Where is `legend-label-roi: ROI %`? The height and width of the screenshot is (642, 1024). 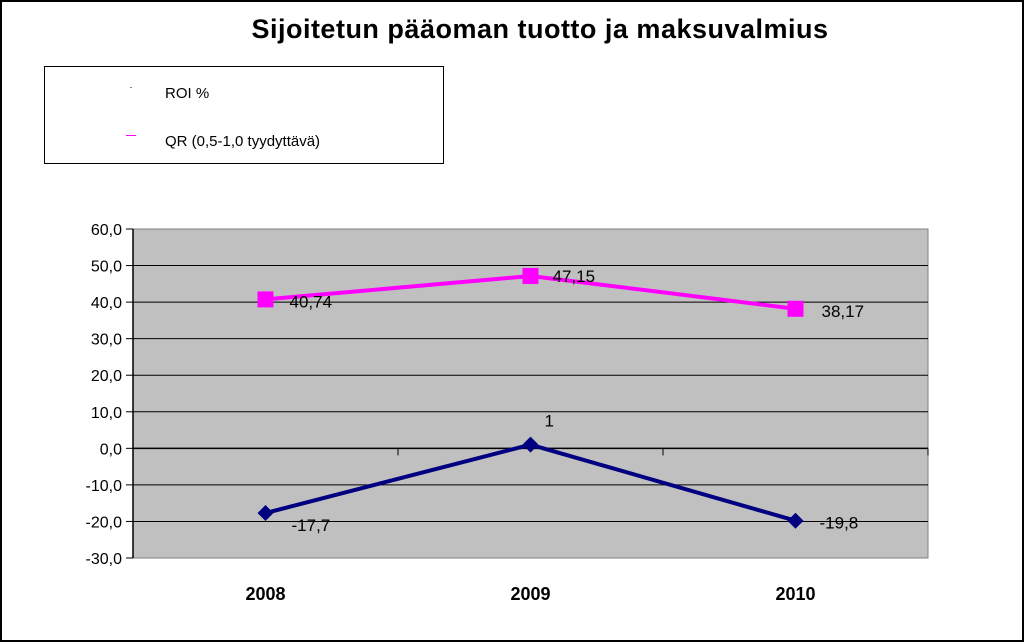 legend-label-roi: ROI % is located at coordinates (187, 93).